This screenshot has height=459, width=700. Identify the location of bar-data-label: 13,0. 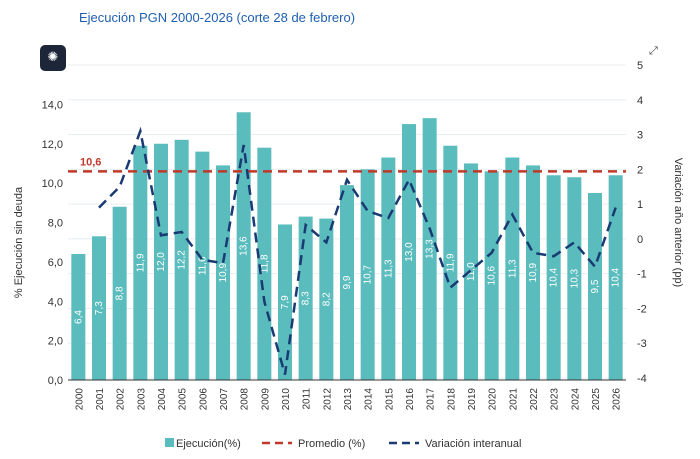
(409, 252).